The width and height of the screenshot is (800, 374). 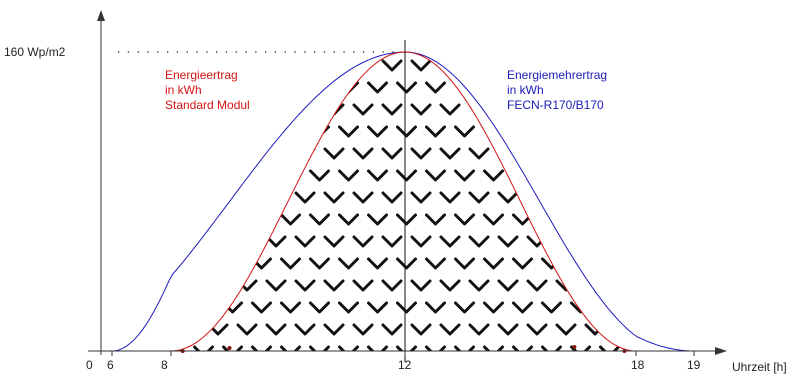 I want to click on y-axis-max-label: 160 Wp/m2, so click(x=35, y=52).